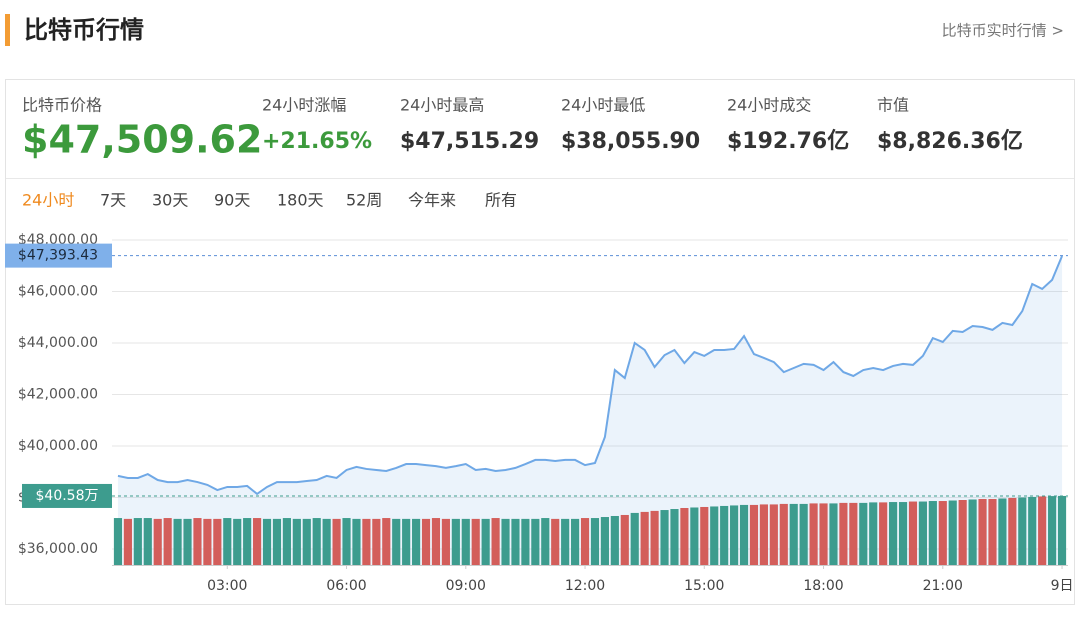  What do you see at coordinates (58, 292) in the screenshot?
I see `y-tick-label: $46,000.00` at bounding box center [58, 292].